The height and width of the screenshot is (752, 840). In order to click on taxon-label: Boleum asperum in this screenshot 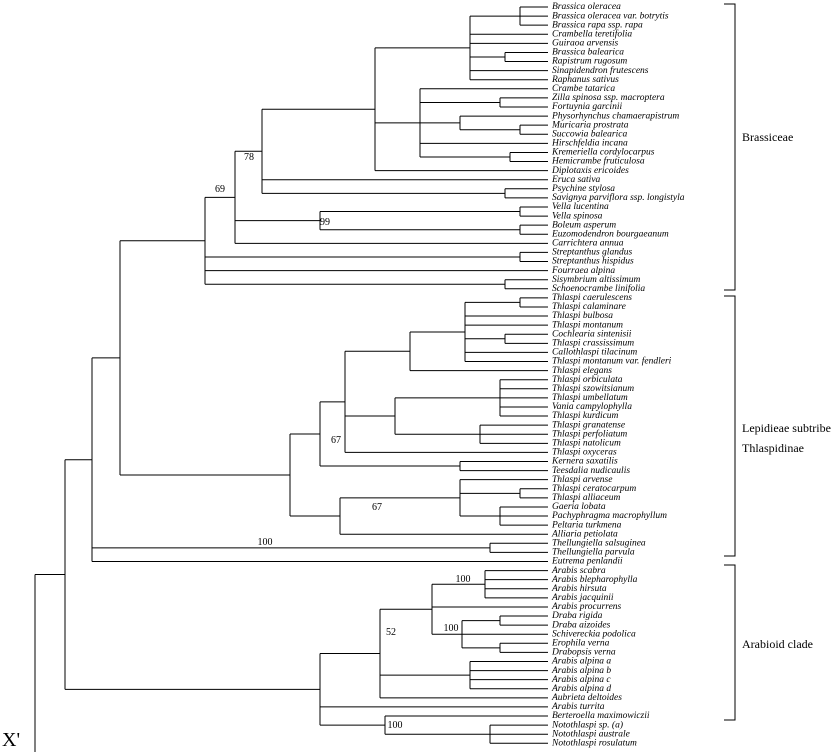, I will do `click(584, 225)`.